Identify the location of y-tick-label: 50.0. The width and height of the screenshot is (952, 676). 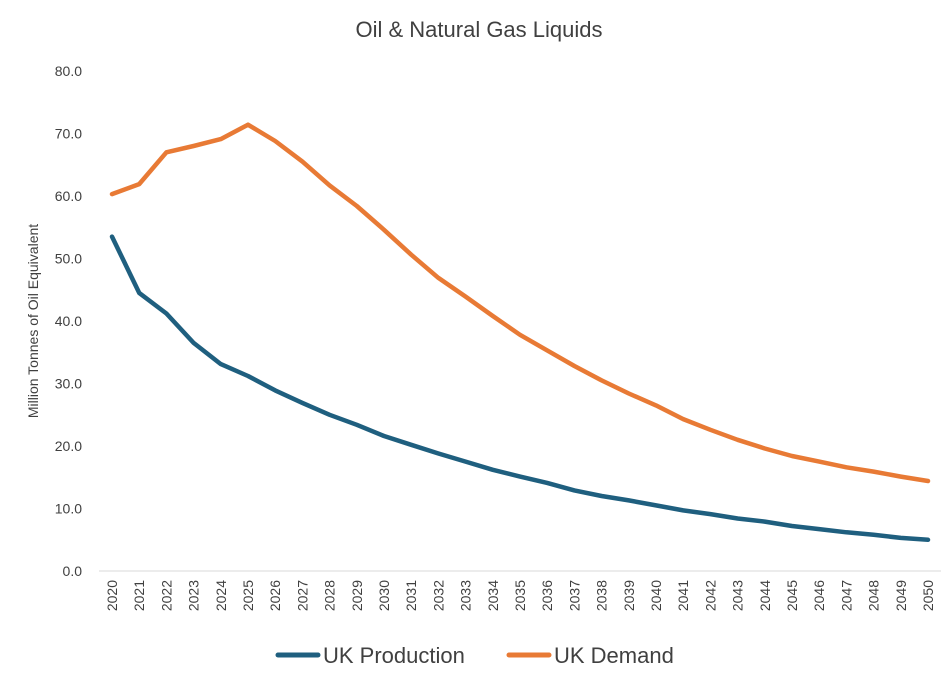
(68, 259).